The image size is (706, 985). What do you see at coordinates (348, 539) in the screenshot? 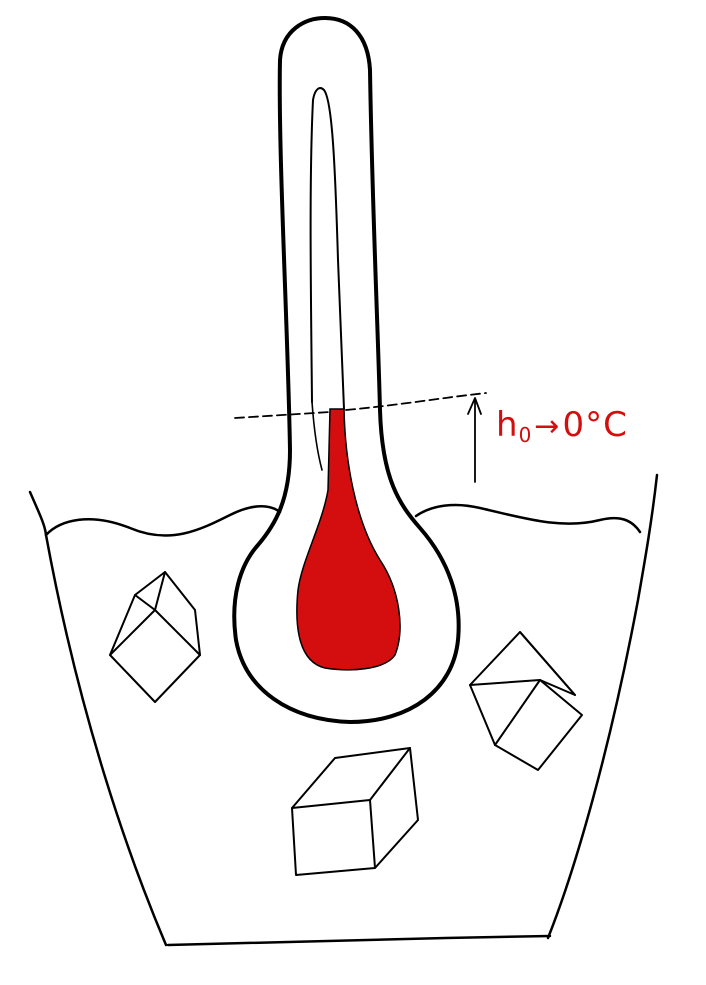
I see `thermometer-liquid` at bounding box center [348, 539].